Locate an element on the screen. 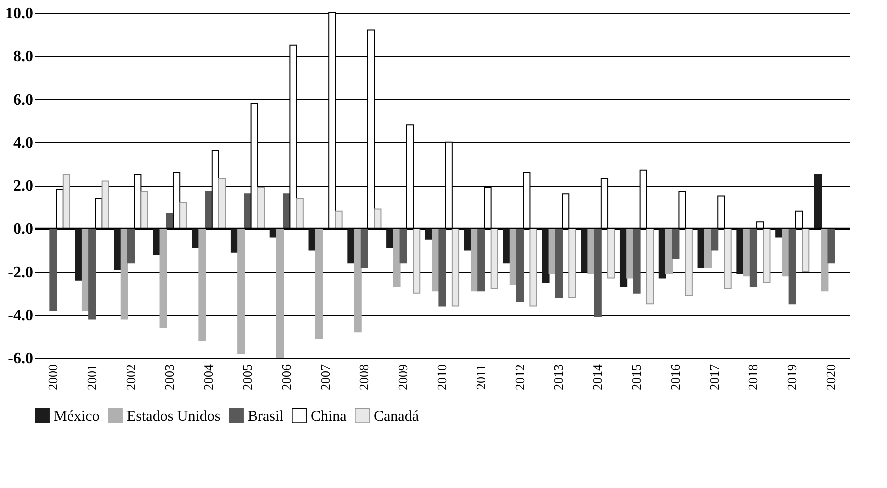 The width and height of the screenshot is (887, 488). y-tick-label: 4.0 is located at coordinates (24, 143).